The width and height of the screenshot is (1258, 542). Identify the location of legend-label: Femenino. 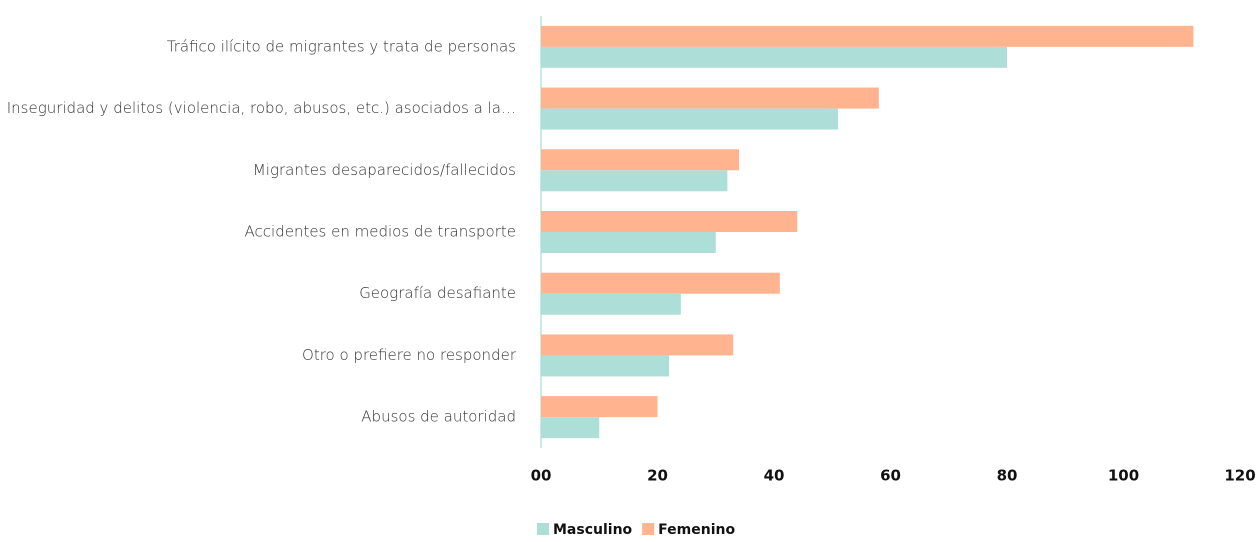
(696, 530).